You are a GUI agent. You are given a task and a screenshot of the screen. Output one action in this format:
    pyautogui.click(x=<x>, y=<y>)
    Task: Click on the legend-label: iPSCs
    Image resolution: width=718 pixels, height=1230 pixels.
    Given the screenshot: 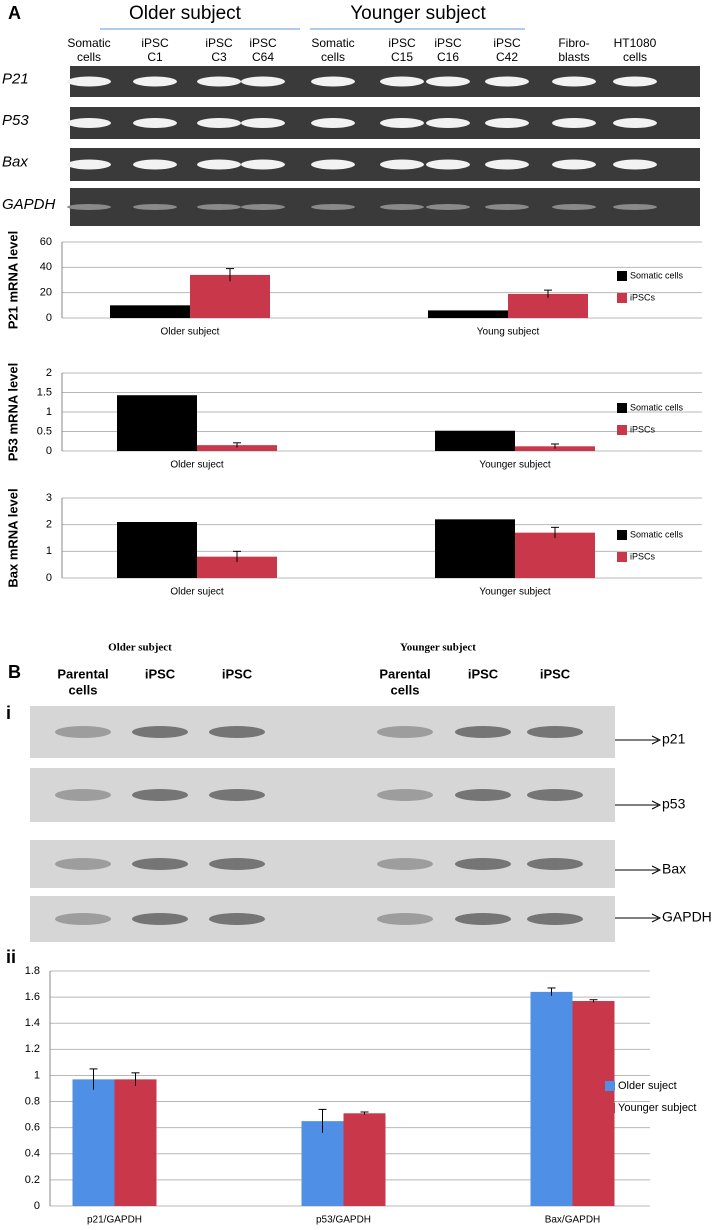 What is the action you would take?
    pyautogui.click(x=643, y=429)
    